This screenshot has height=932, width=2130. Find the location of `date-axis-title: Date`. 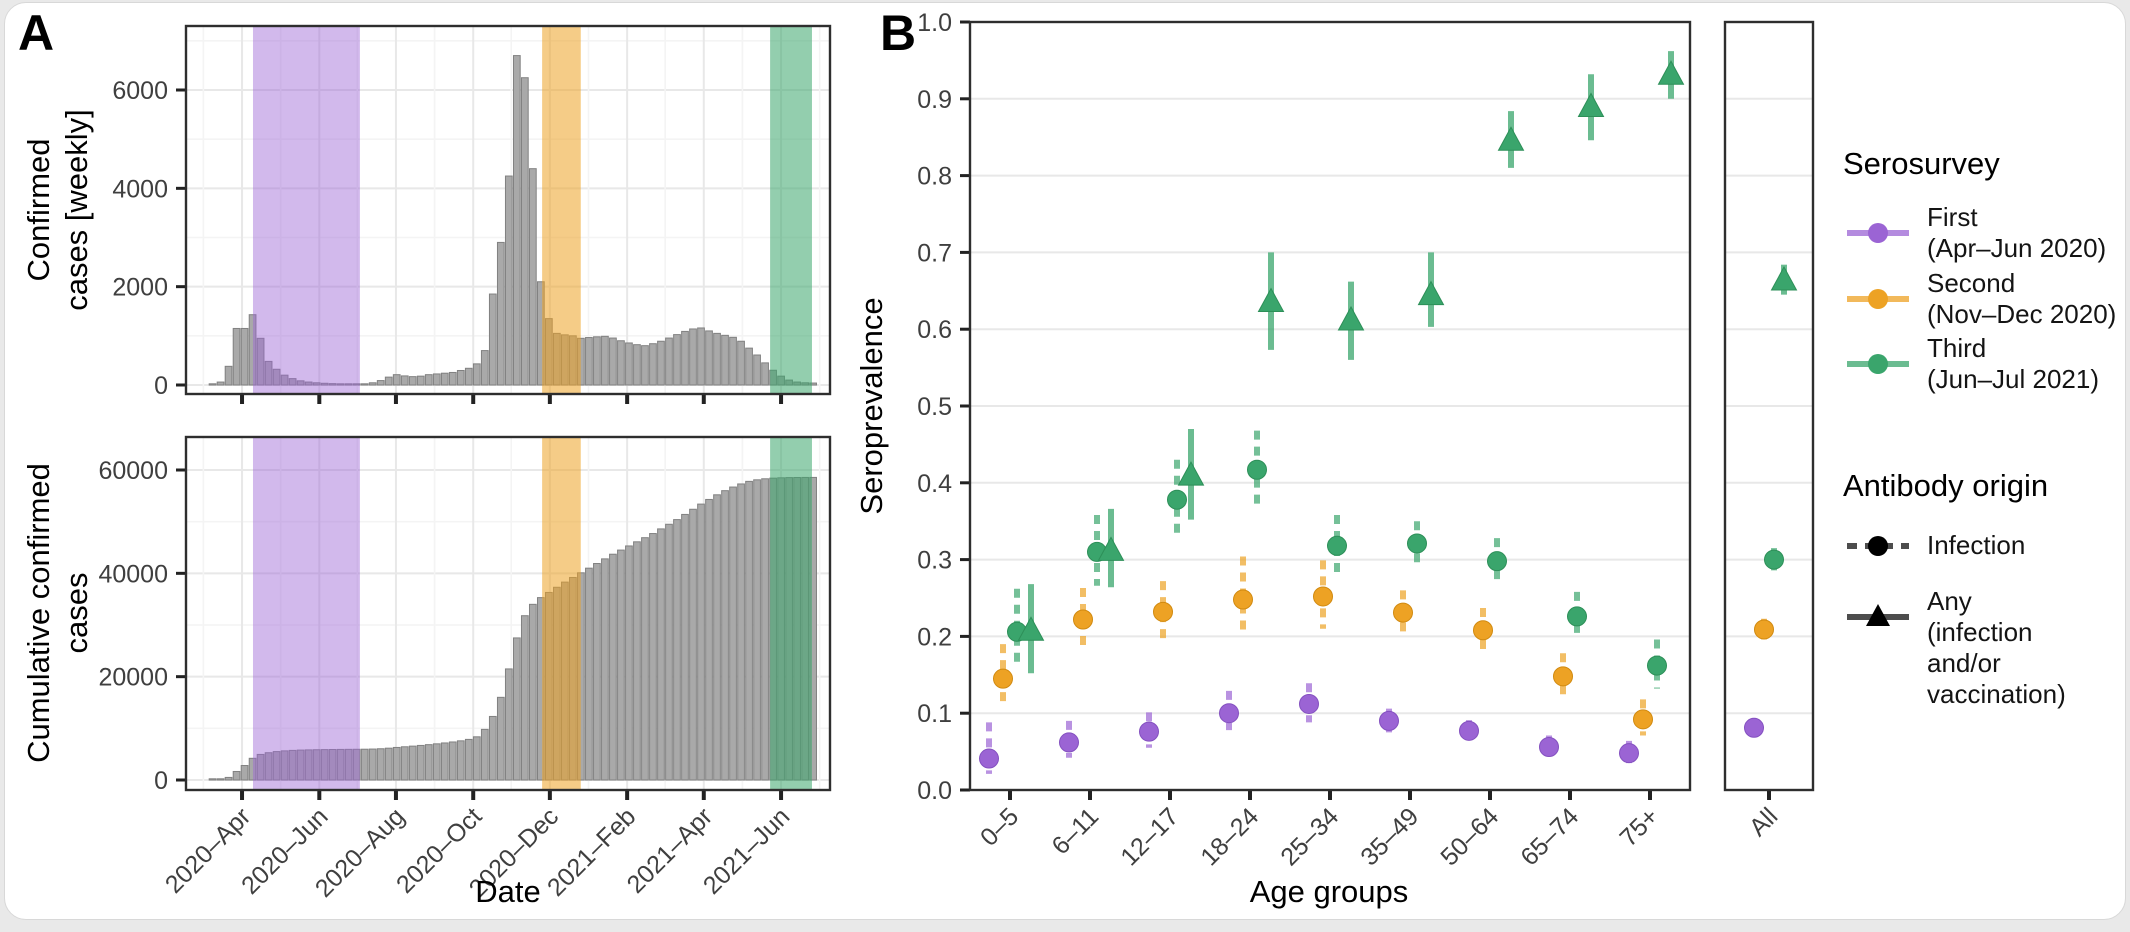

date-axis-title: Date is located at coordinates (508, 891).